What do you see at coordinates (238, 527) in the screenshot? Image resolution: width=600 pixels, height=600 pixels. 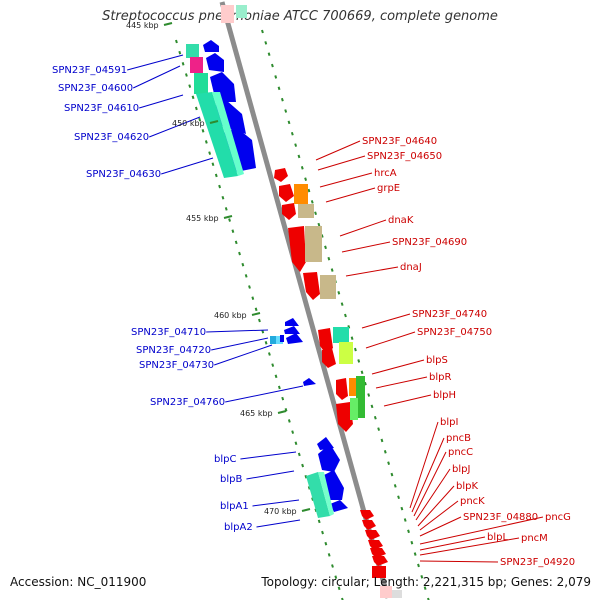 I see `gene-label: blpA2` at bounding box center [238, 527].